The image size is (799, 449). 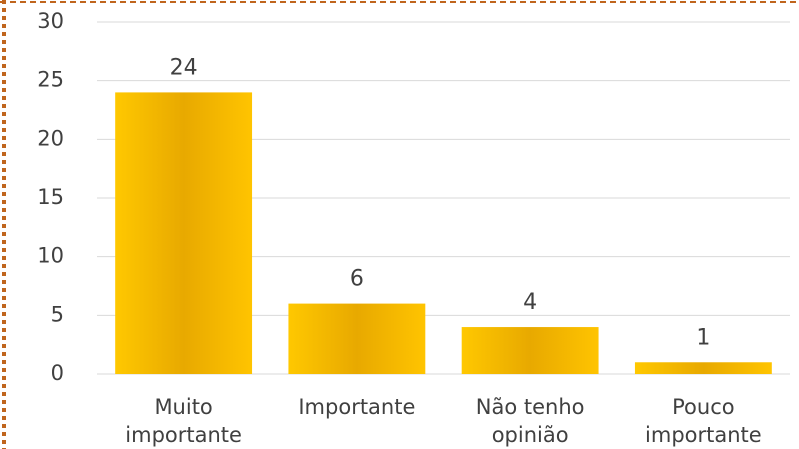 I want to click on y-tick-label: 10, so click(x=50, y=256).